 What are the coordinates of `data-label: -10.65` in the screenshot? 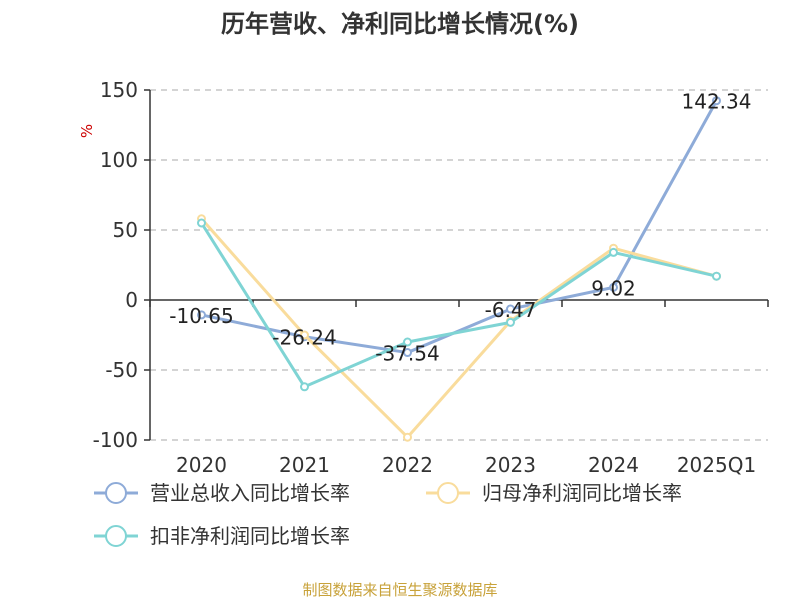 It's located at (201, 316).